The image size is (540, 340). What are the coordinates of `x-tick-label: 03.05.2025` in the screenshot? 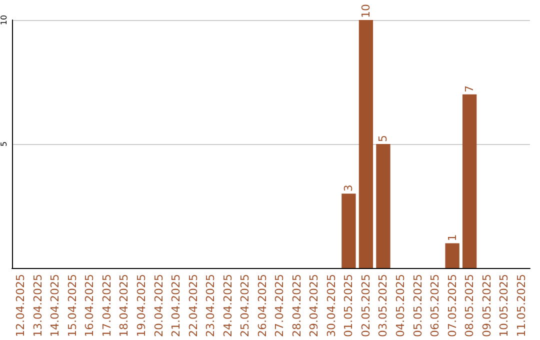 It's located at (383, 306).